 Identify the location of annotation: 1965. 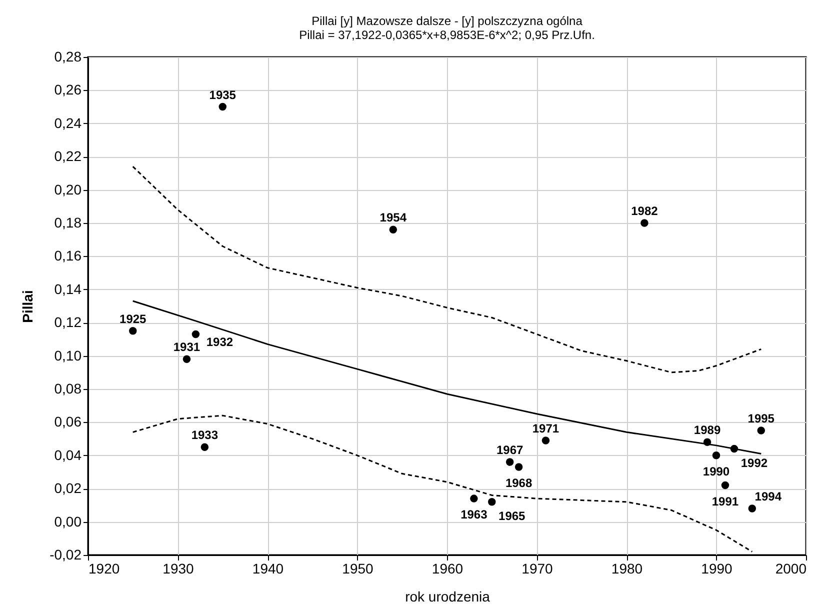
(512, 515).